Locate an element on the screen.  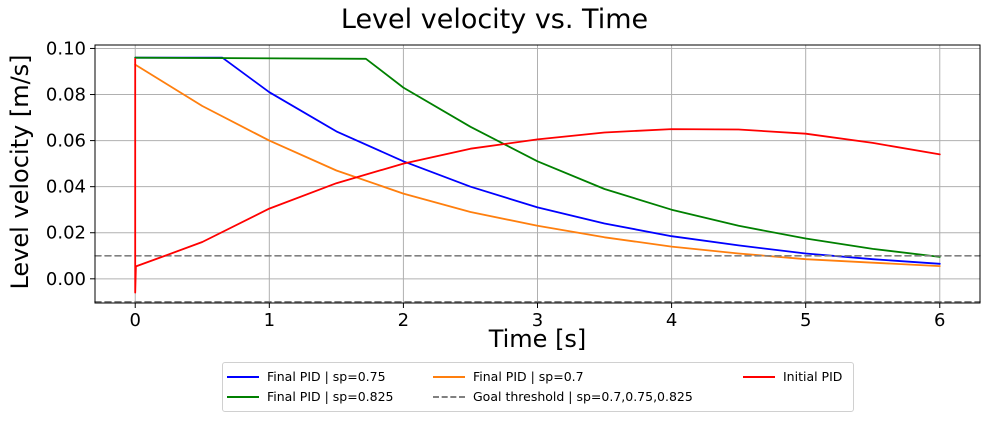
legend-item-goal-threshold: Goal threshold | sp=0.7,0.75,0.825 is located at coordinates (563, 397).